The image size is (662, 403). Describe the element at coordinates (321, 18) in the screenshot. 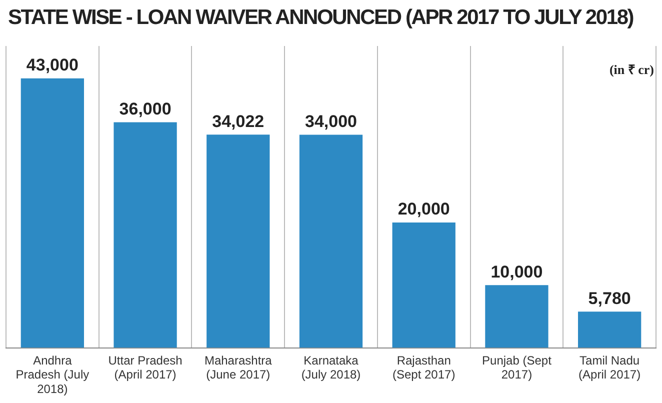

I see `chart-title: STATE WISE - LOAN WAIVER ANNOUNCED (APR 2017 TO JULY 2018)` at that location.